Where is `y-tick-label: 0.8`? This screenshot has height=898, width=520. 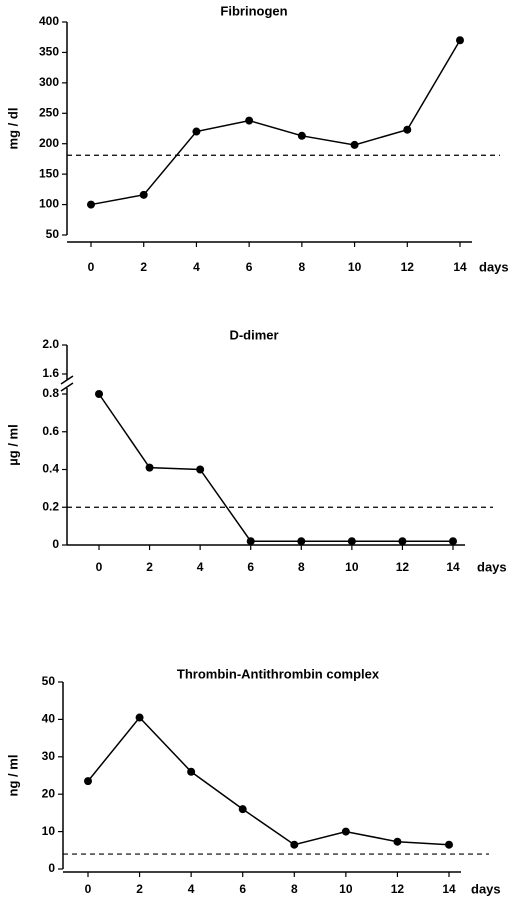 y-tick-label: 0.8 is located at coordinates (50, 393).